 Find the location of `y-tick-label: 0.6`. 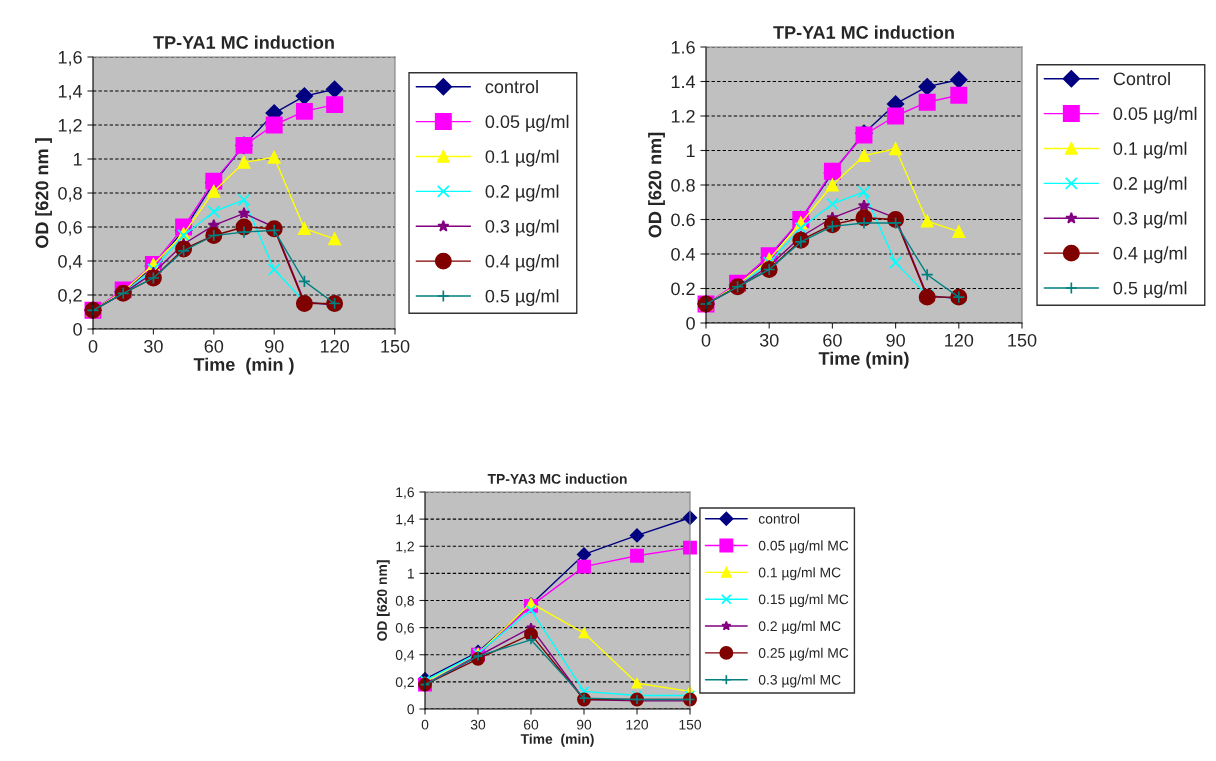

y-tick-label: 0.6 is located at coordinates (683, 220).